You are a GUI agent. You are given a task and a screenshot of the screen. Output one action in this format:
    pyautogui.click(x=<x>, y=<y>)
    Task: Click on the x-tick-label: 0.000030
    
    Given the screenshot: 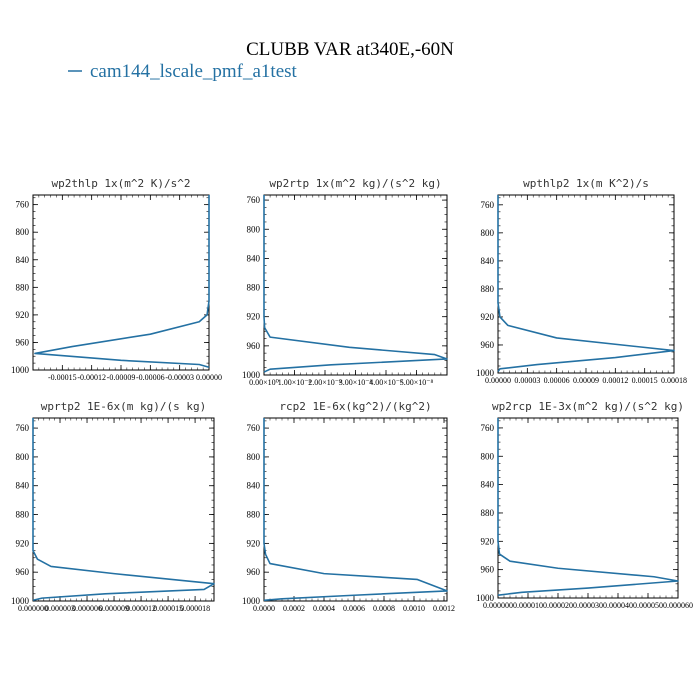 What is the action you would take?
    pyautogui.click(x=588, y=605)
    